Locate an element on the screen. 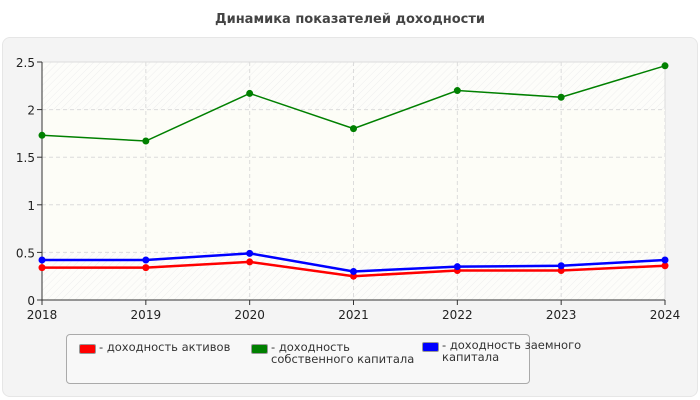  legend-label: доходность заемного капитала is located at coordinates (512, 351).